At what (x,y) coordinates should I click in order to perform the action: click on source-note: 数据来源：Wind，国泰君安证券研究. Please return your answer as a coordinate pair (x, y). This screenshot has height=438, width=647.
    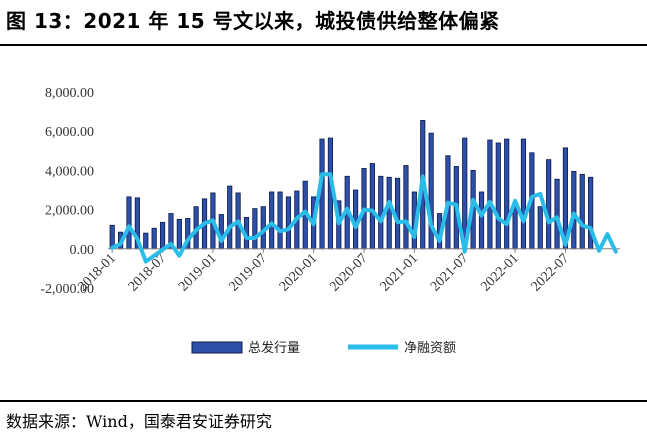
    Looking at the image, I should click on (139, 421).